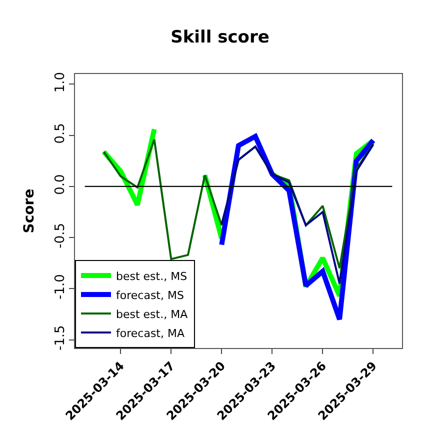  I want to click on legend-label: best est., MA, so click(152, 314).